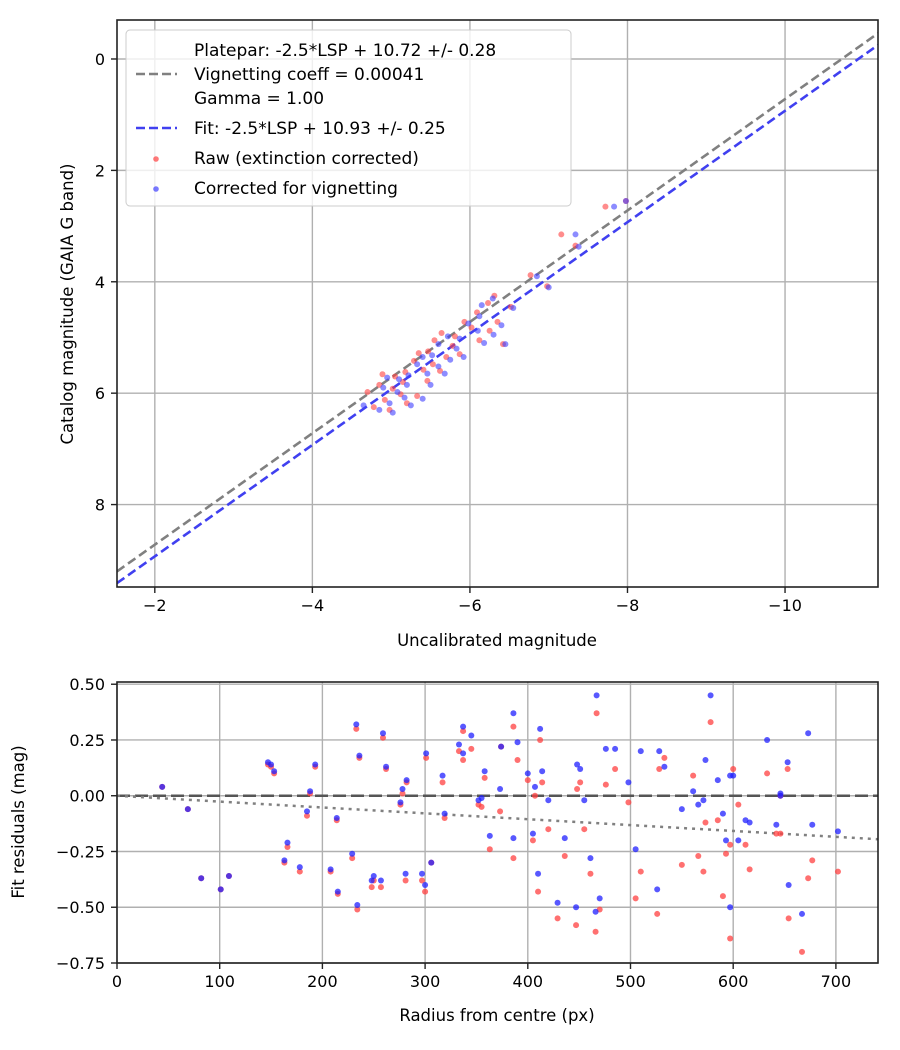 This screenshot has width=900, height=1050. What do you see at coordinates (472, 601) in the screenshot?
I see `top-x-ticks: −2 −4 −6 −8 −10` at bounding box center [472, 601].